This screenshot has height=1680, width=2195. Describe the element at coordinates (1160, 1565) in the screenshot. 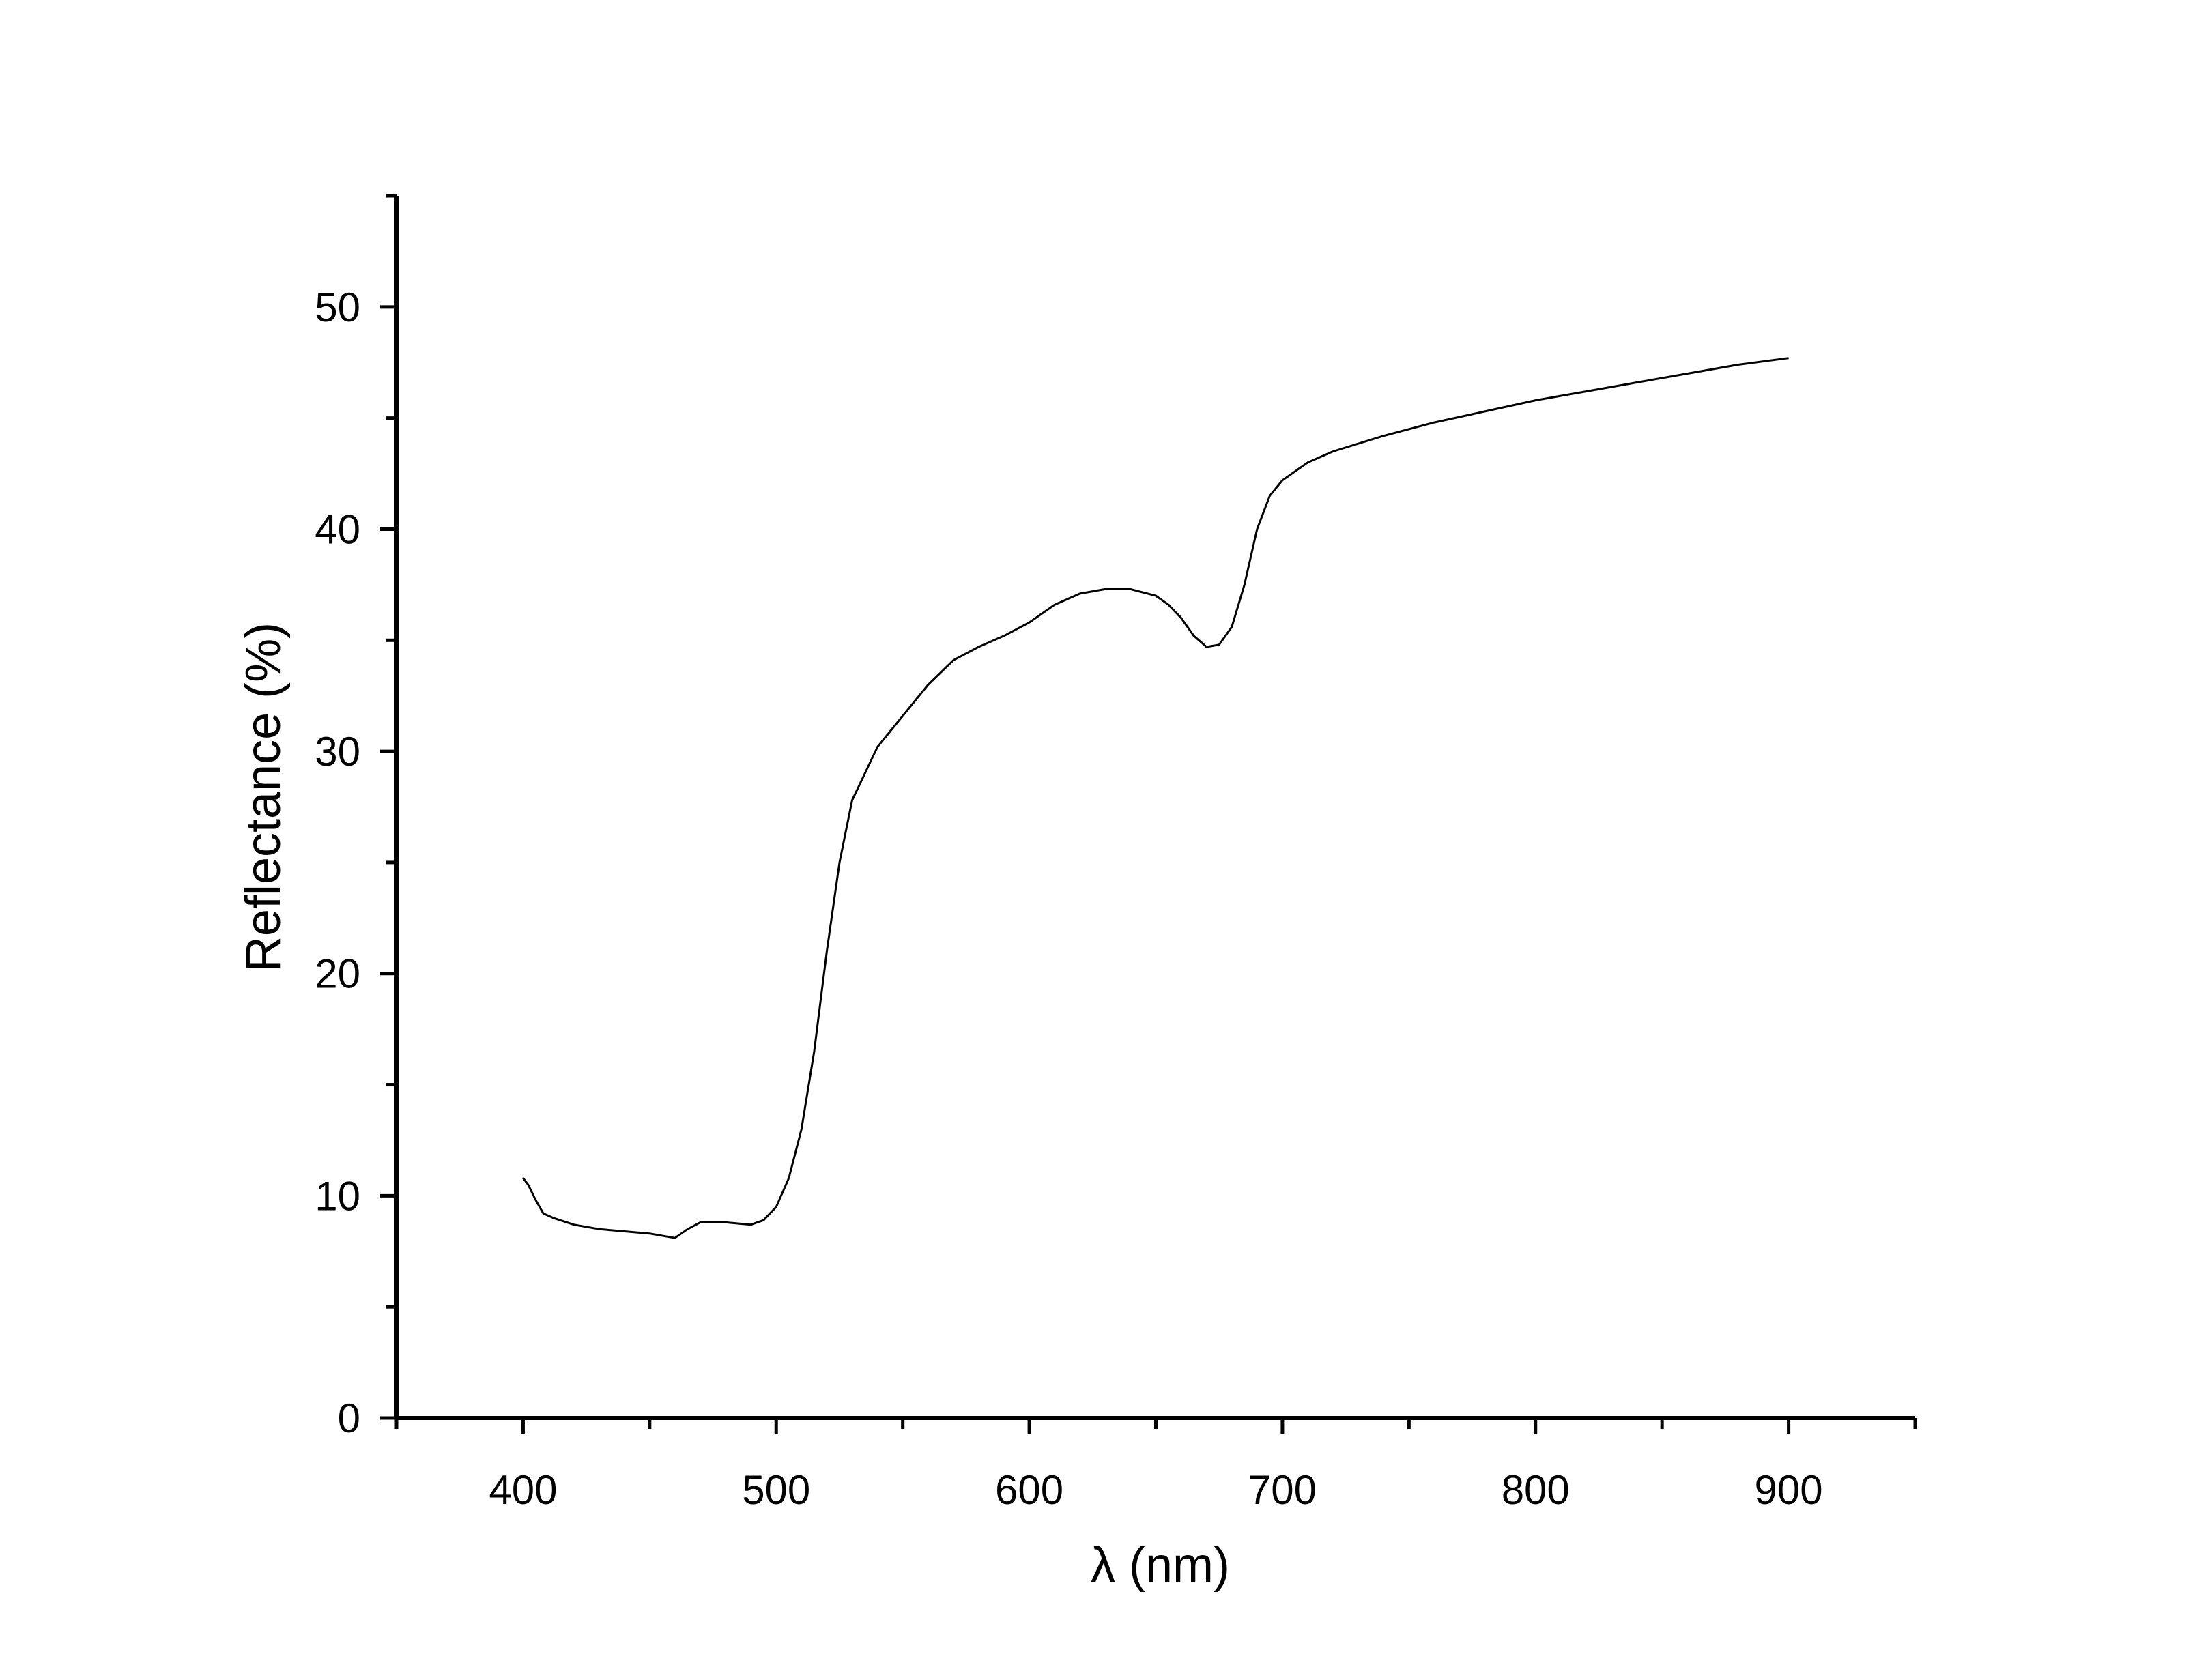

I see `x-axis-title: λ (nm)` at that location.